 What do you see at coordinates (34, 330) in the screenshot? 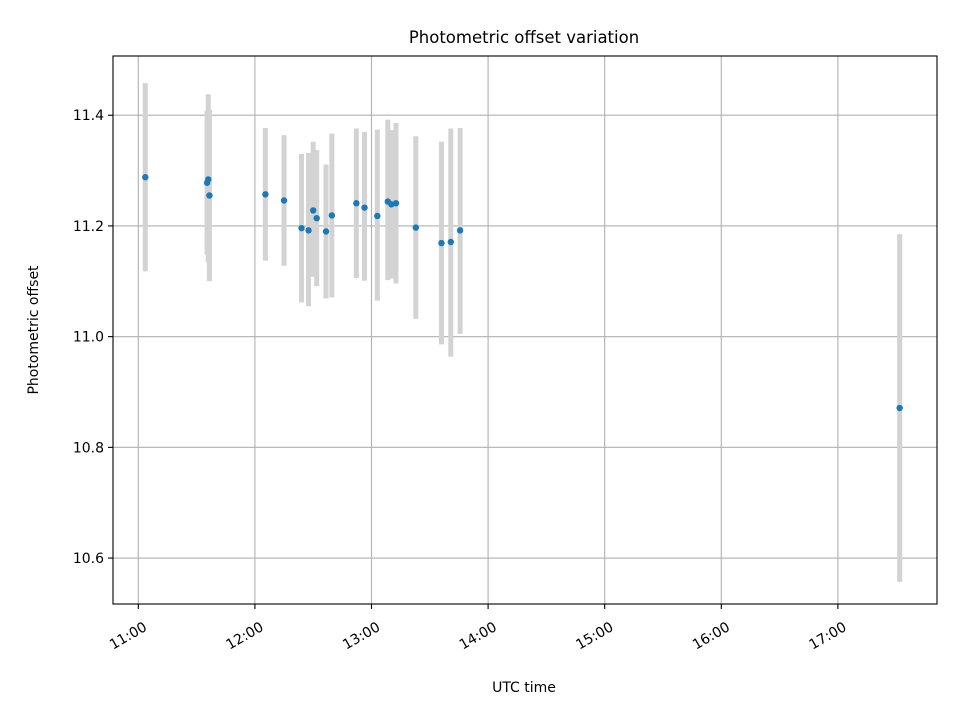
I see `y-axis-label: Photometric offset` at bounding box center [34, 330].